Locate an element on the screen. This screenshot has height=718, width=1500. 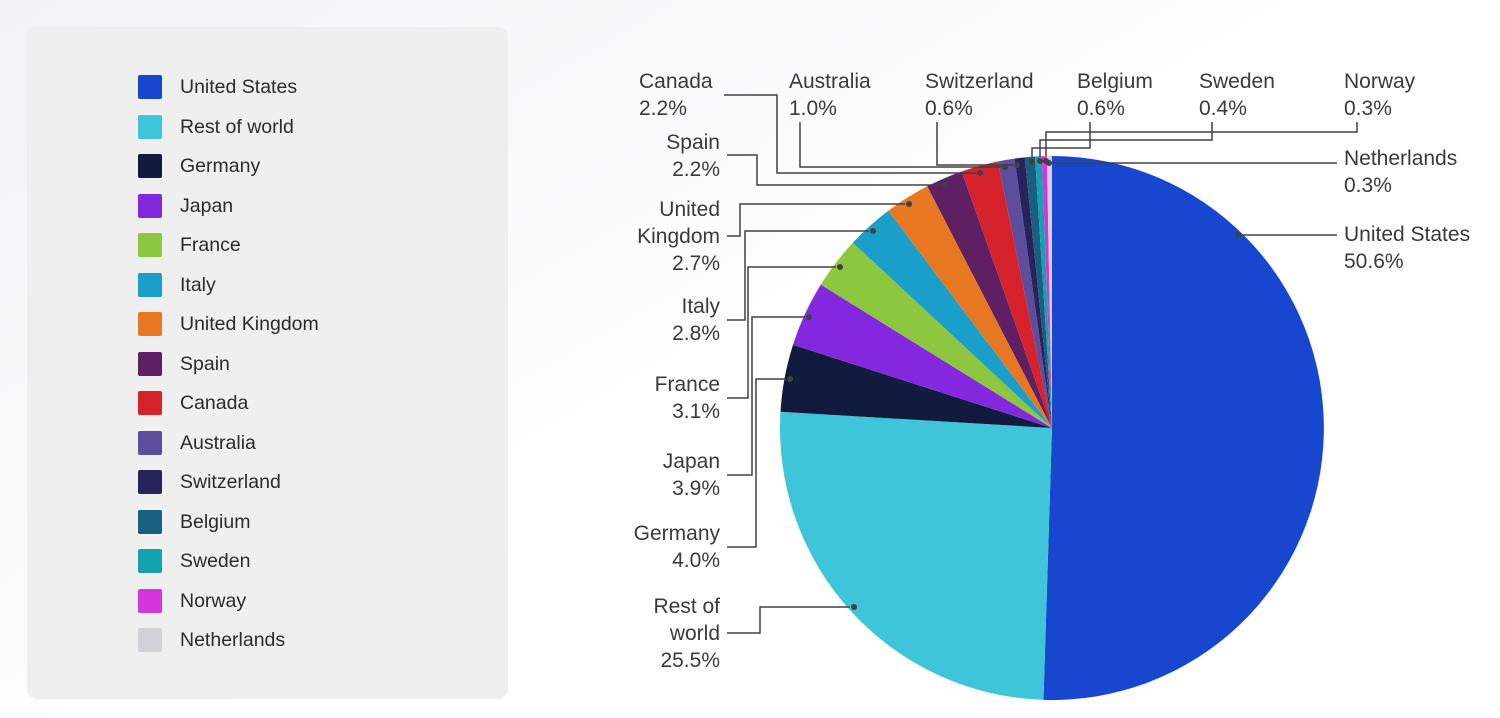
slice-callout-value: 1.0% is located at coordinates (813, 108).